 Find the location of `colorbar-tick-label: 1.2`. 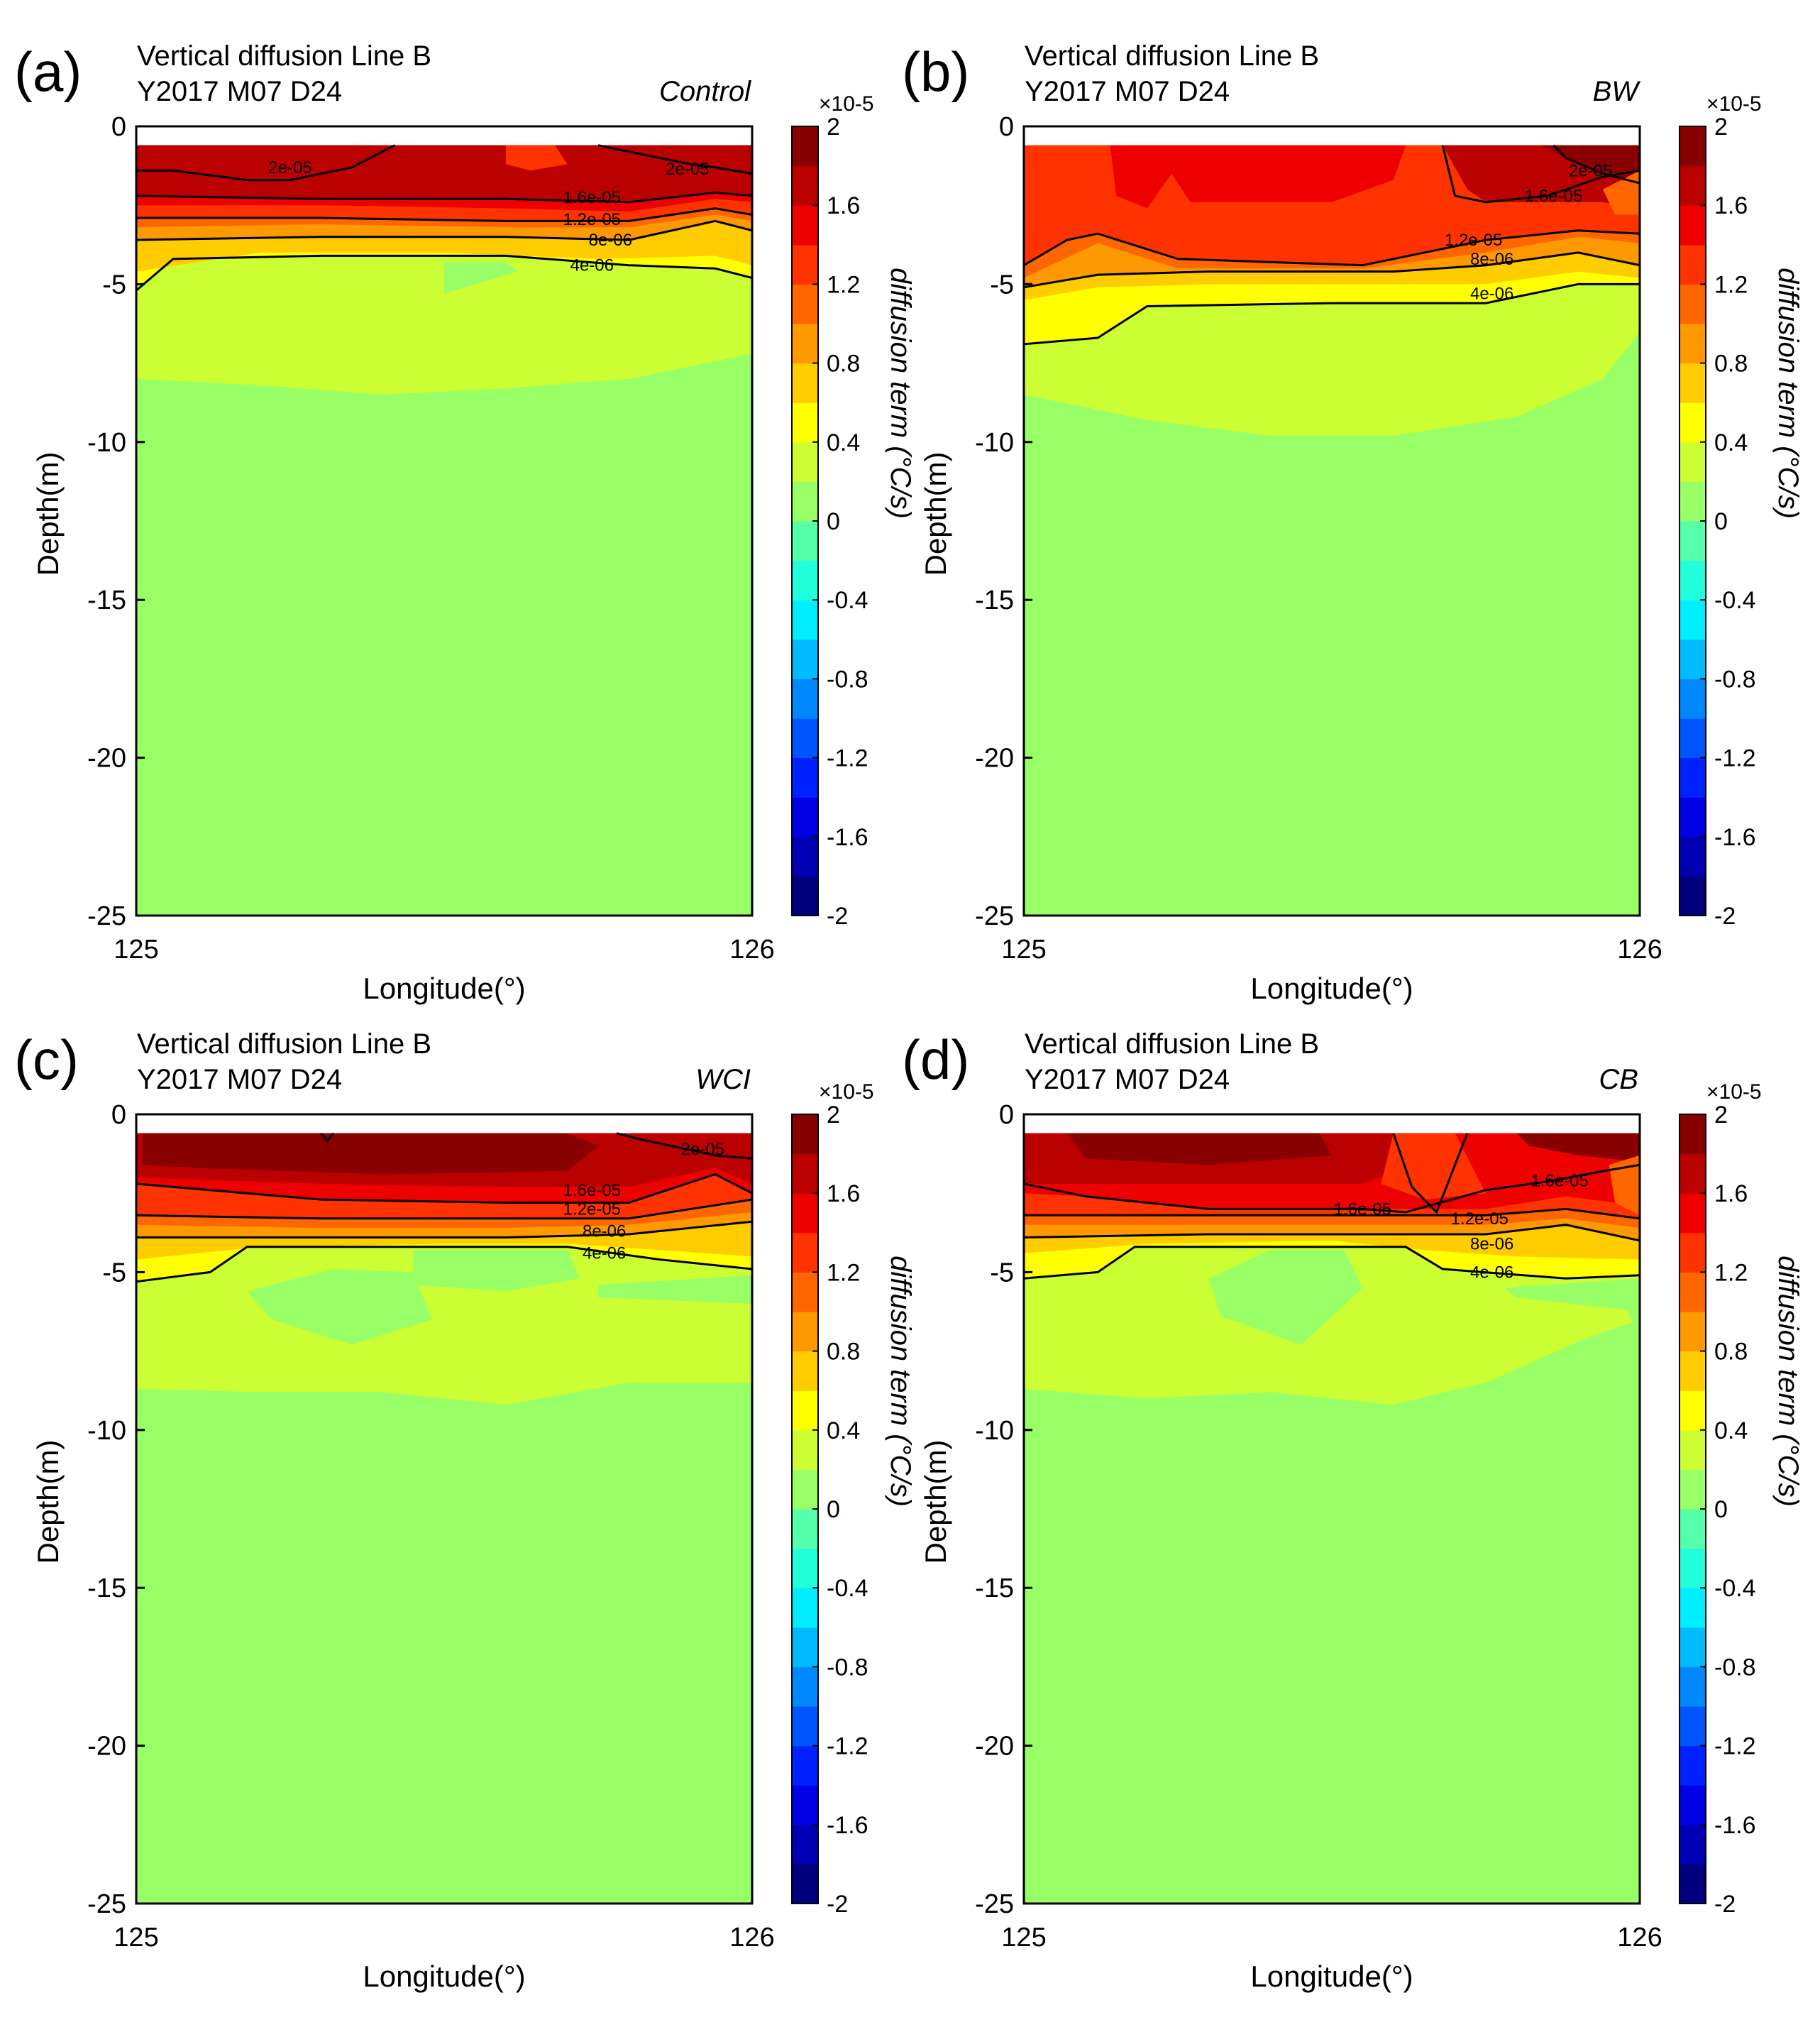

colorbar-tick-label: 1.2 is located at coordinates (1731, 1272).